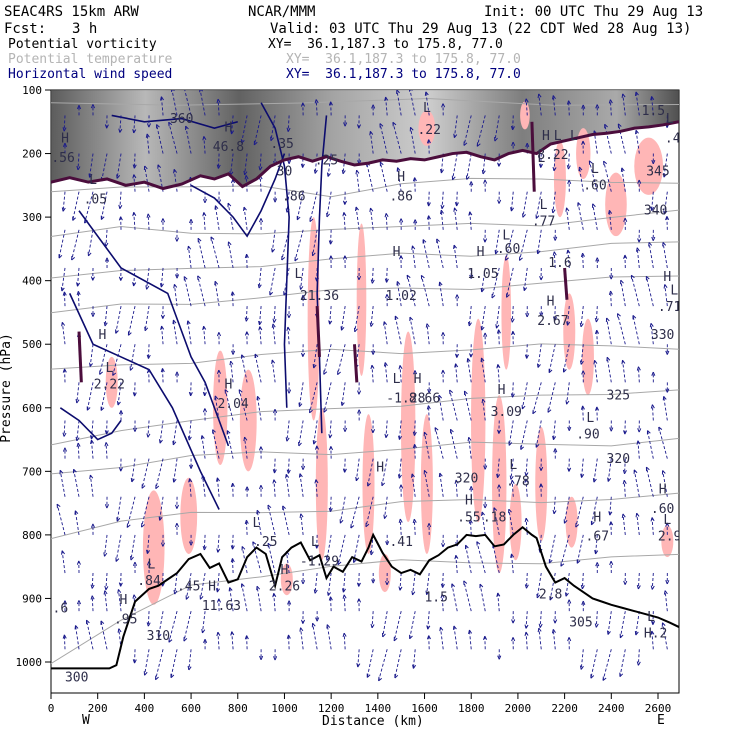 The width and height of the screenshot is (740, 740). Describe the element at coordinates (285, 172) in the screenshot. I see `pv-label-8: 30` at that location.